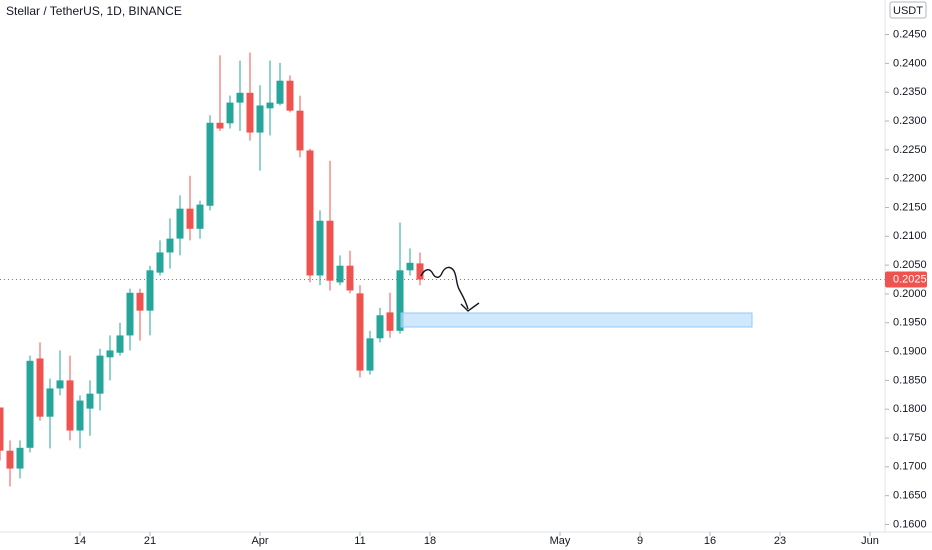 Image resolution: width=932 pixels, height=550 pixels. Describe the element at coordinates (910, 121) in the screenshot. I see `y-tick-label: 0.2300` at that location.